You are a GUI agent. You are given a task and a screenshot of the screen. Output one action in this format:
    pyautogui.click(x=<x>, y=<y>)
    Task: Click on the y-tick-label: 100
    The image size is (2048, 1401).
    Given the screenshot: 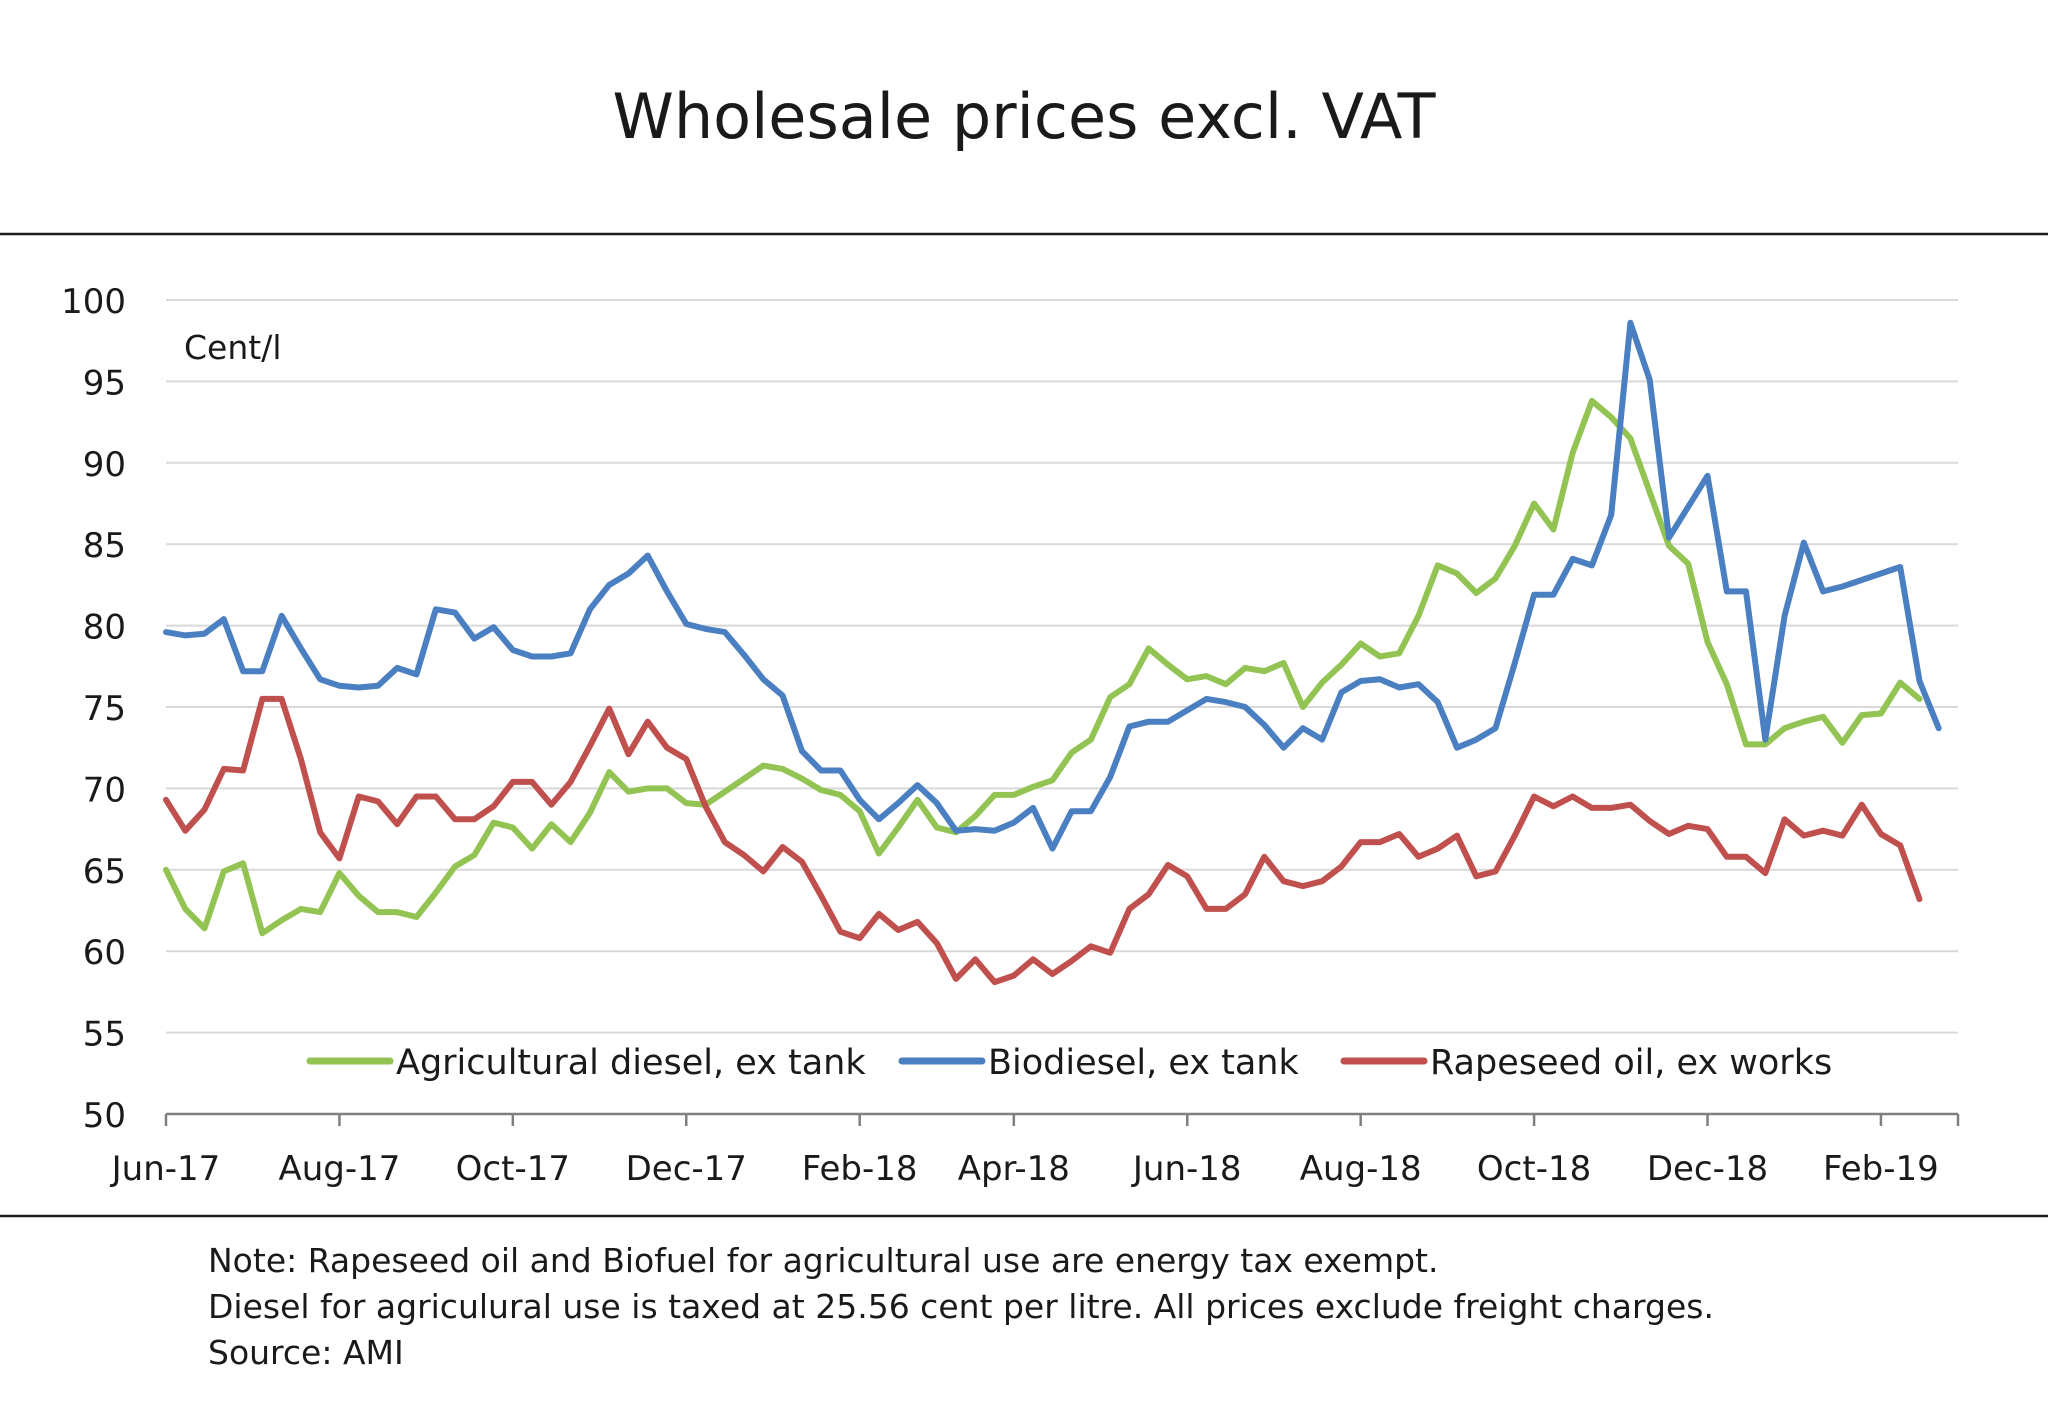 What is the action you would take?
    pyautogui.click(x=93, y=302)
    